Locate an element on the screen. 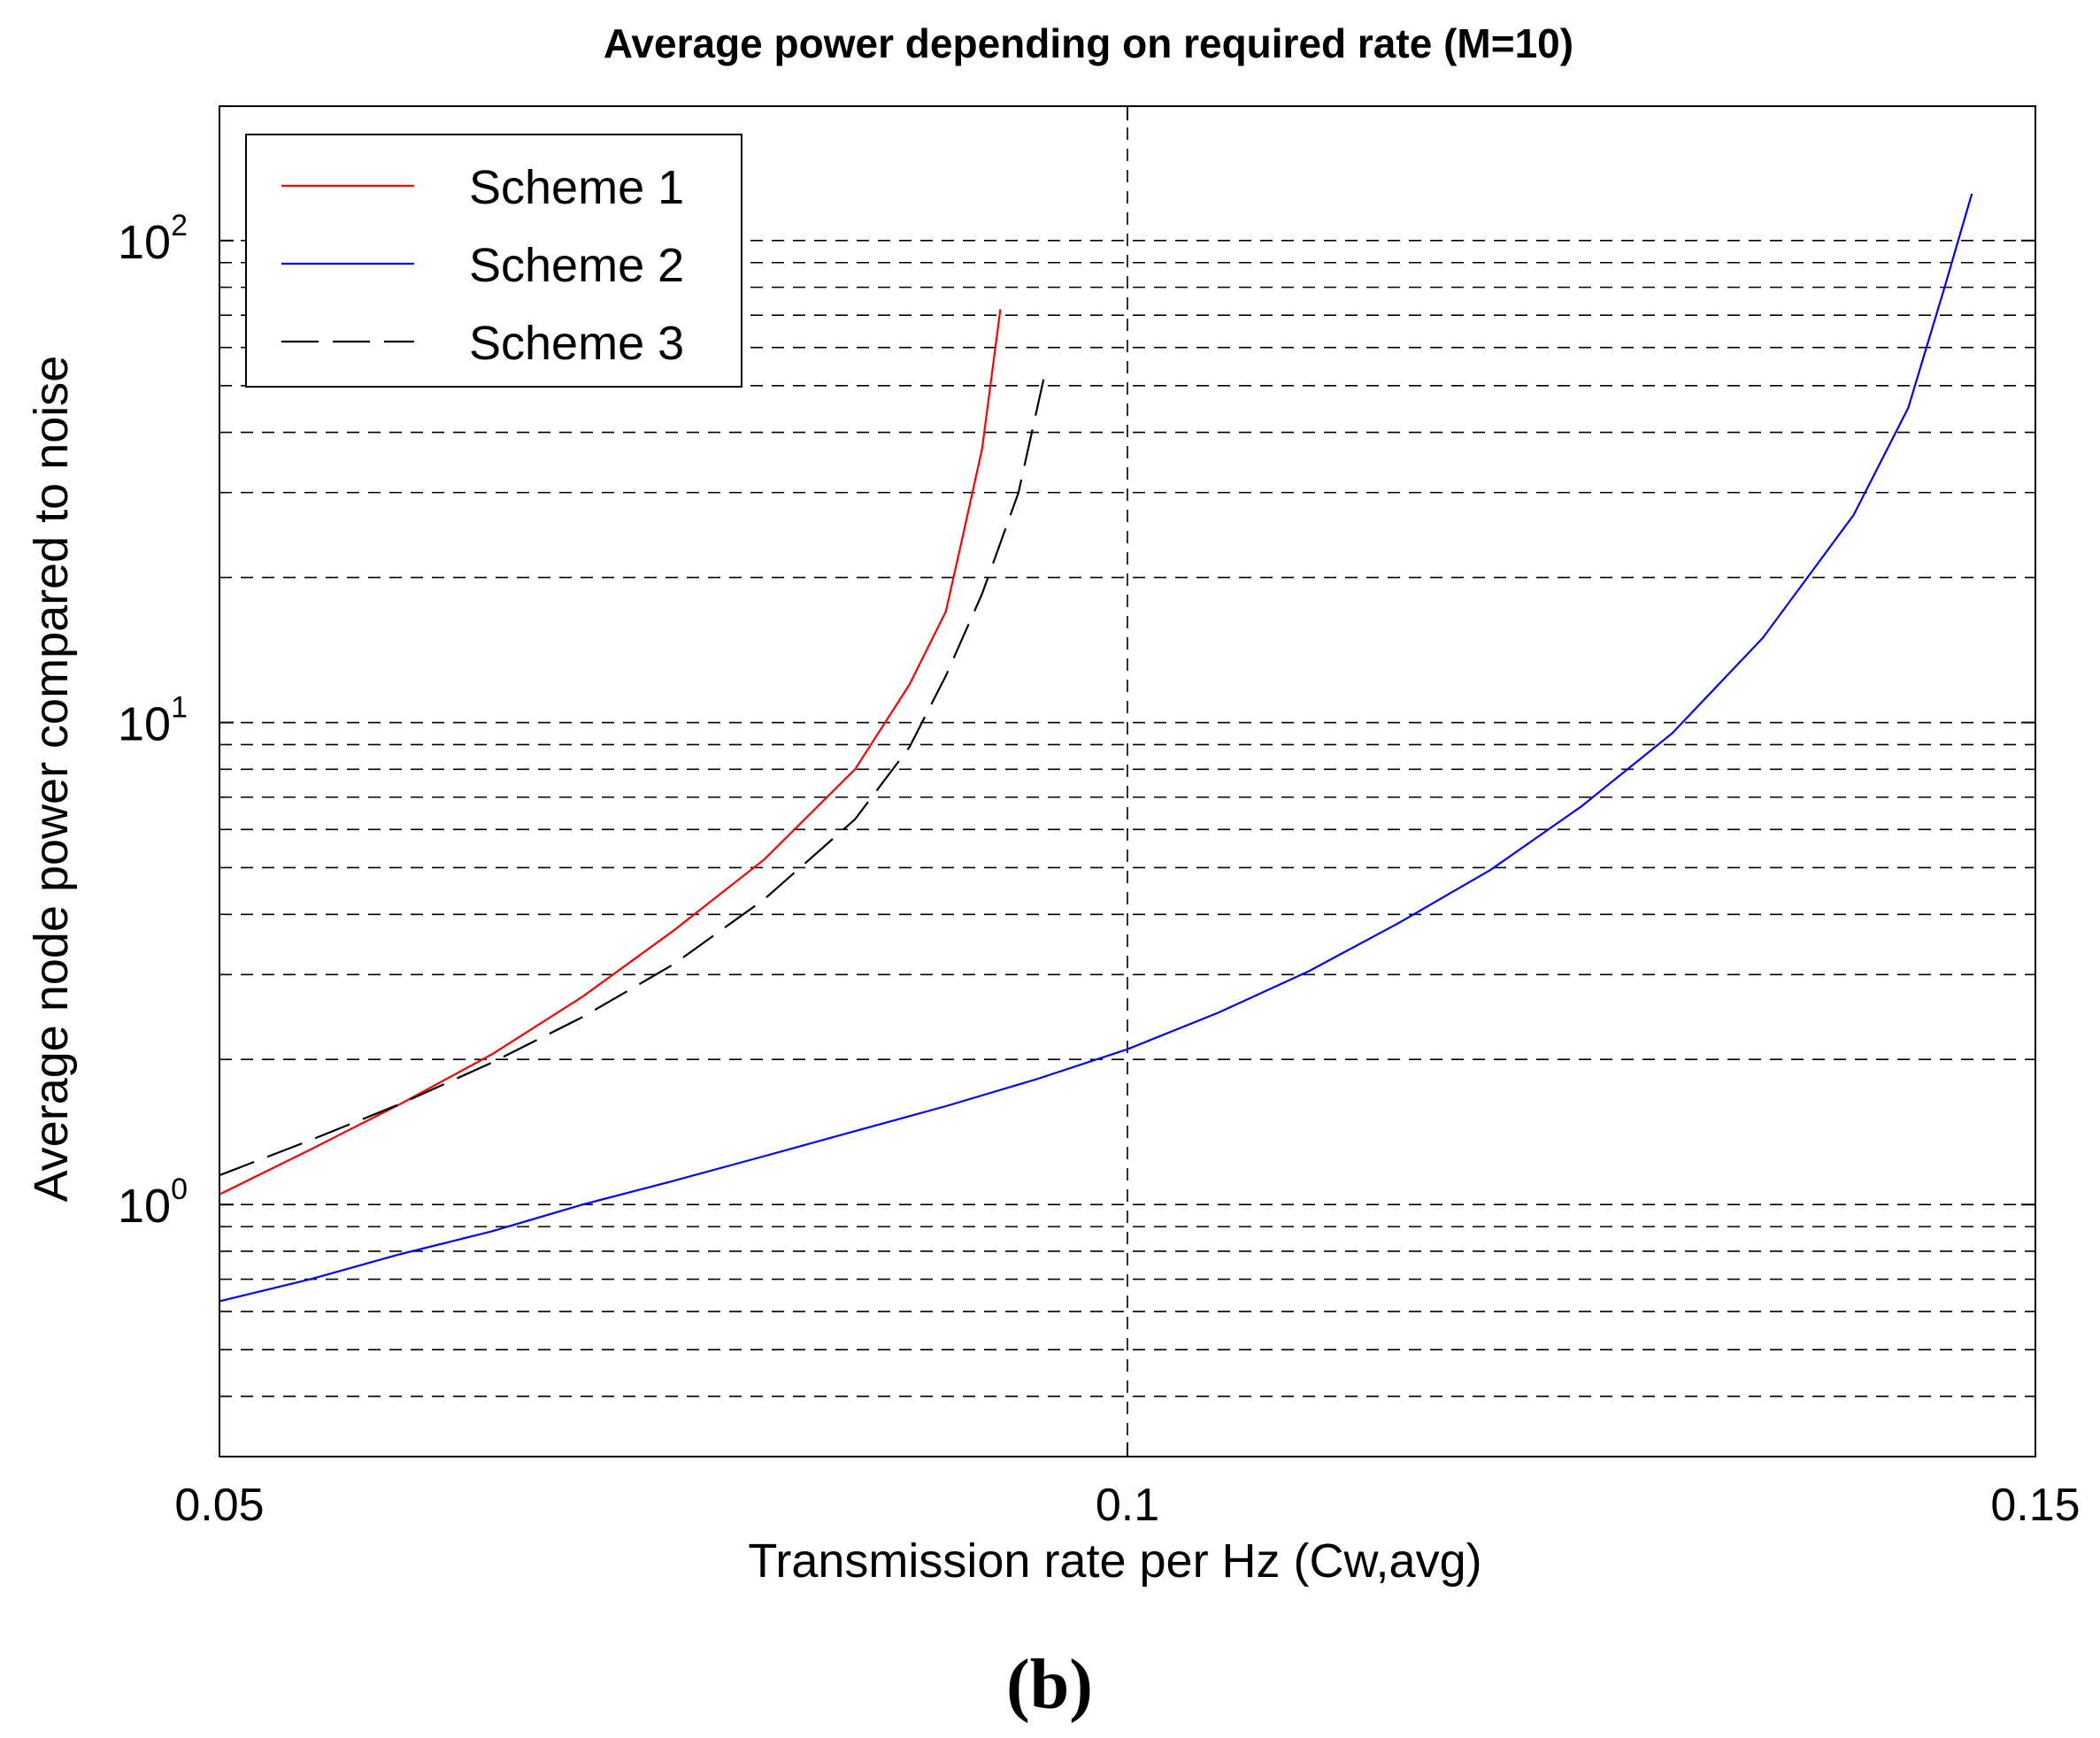 Image resolution: width=2100 pixels, height=1738 pixels. x-tick-label: 0.15 is located at coordinates (2035, 1505).